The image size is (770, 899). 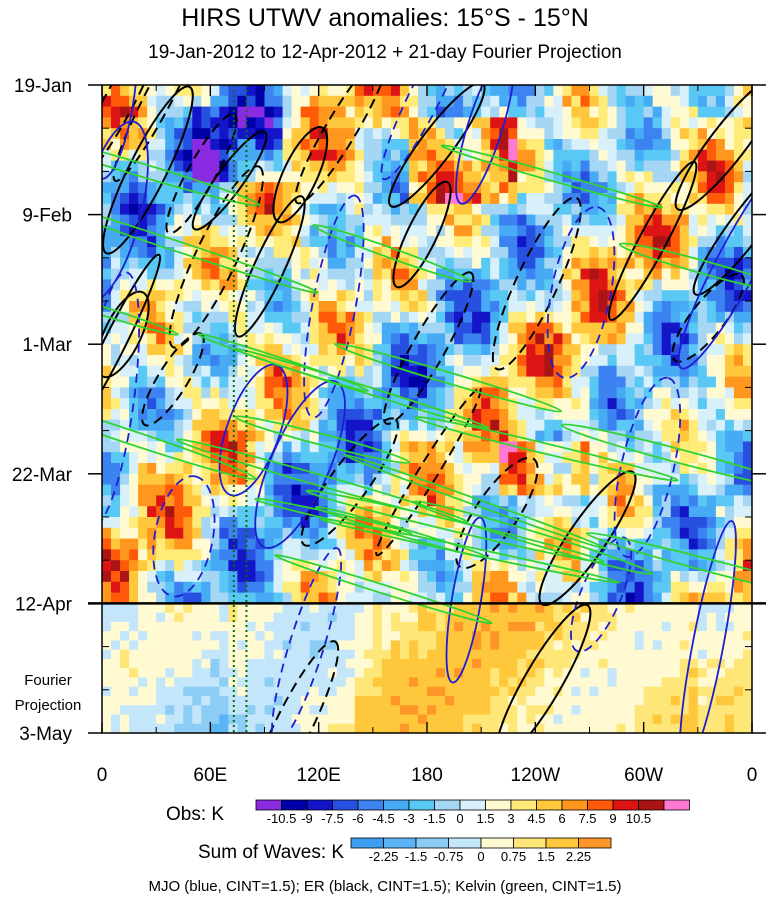 What do you see at coordinates (587, 818) in the screenshot?
I see `obs-colorbar-level-label: 7.5` at bounding box center [587, 818].